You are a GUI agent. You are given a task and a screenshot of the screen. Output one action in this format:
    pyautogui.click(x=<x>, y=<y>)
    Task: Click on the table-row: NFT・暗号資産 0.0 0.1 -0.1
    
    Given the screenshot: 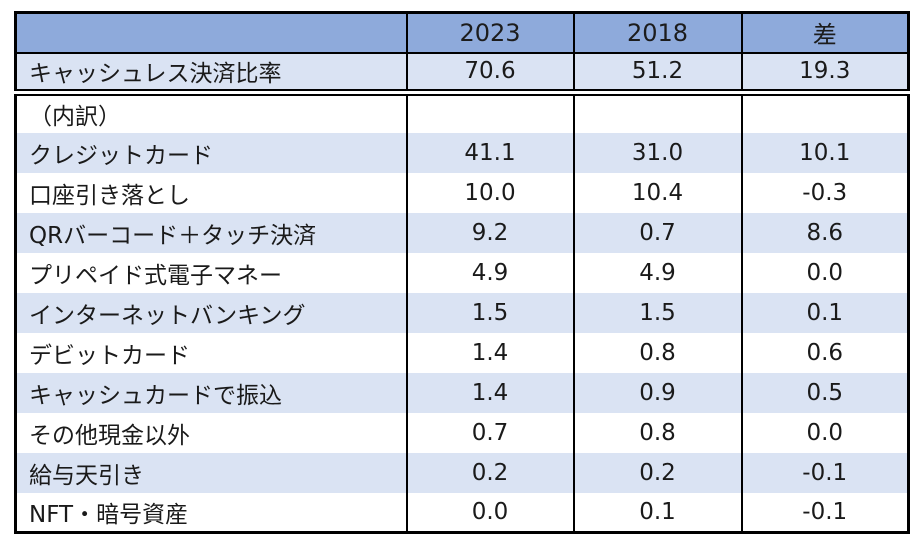 What is the action you would take?
    pyautogui.click(x=462, y=512)
    